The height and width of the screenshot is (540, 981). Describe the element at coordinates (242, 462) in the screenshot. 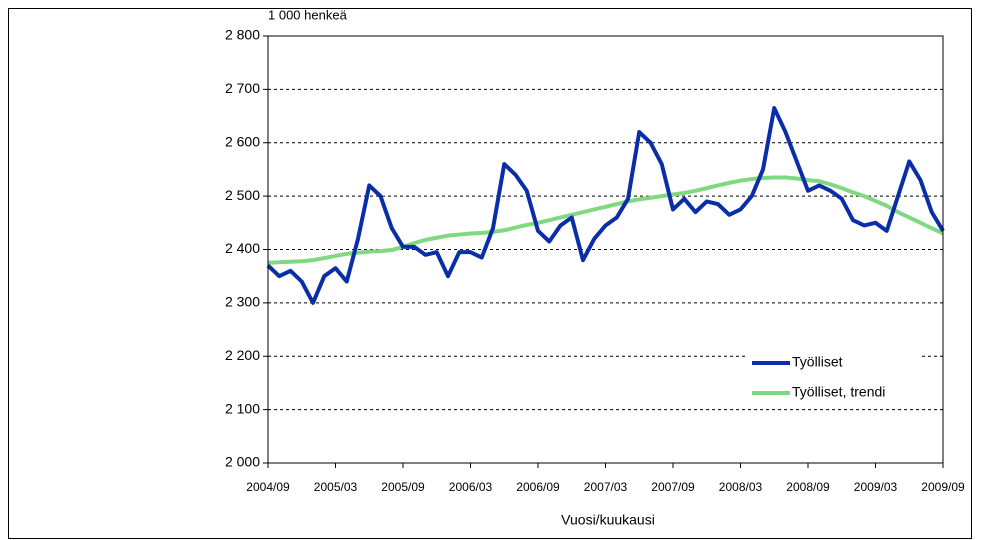

I see `y-tick-label: 2 000` at that location.